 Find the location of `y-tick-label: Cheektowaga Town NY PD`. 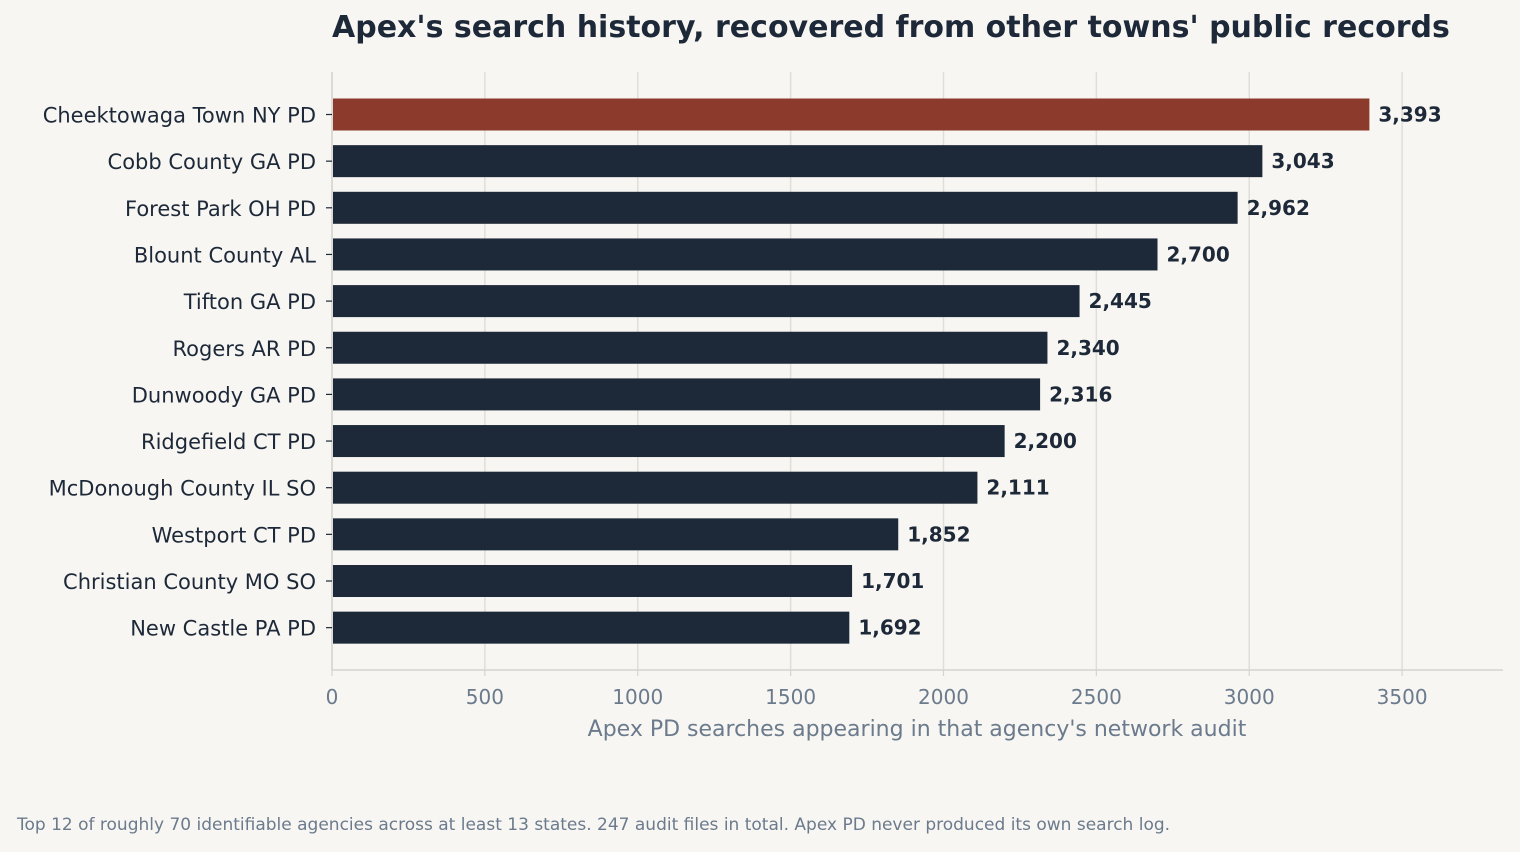

y-tick-label: Cheektowaga Town NY PD is located at coordinates (179, 116).